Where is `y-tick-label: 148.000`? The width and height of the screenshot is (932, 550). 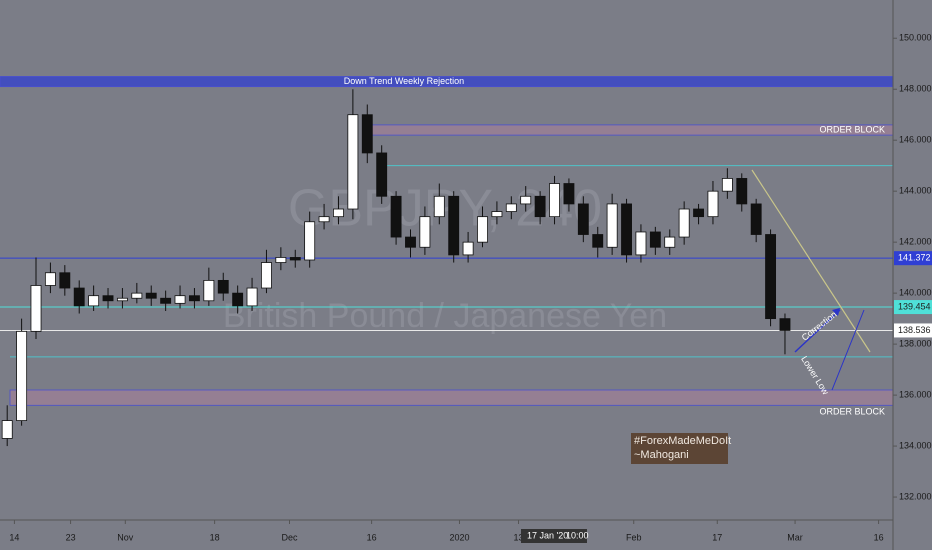
y-tick-label: 148.000 is located at coordinates (915, 89).